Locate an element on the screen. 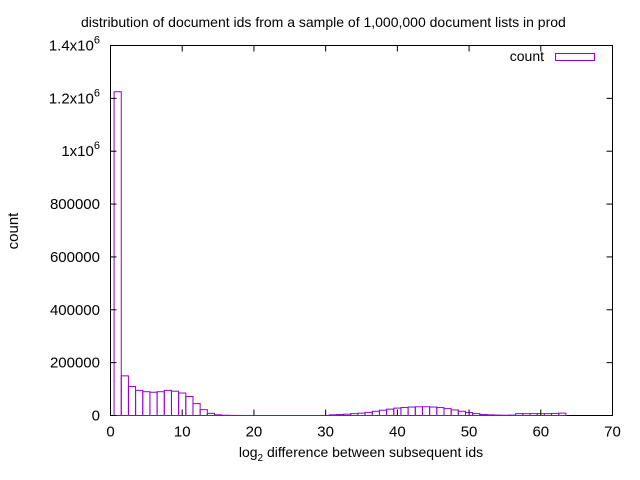  x-tick-label: 20 is located at coordinates (254, 432).